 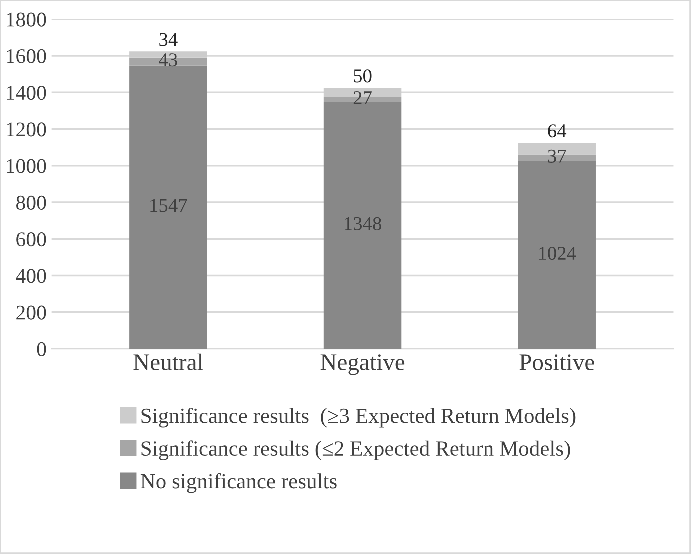 What do you see at coordinates (26, 19) in the screenshot?
I see `y-tick-label: 1800` at bounding box center [26, 19].